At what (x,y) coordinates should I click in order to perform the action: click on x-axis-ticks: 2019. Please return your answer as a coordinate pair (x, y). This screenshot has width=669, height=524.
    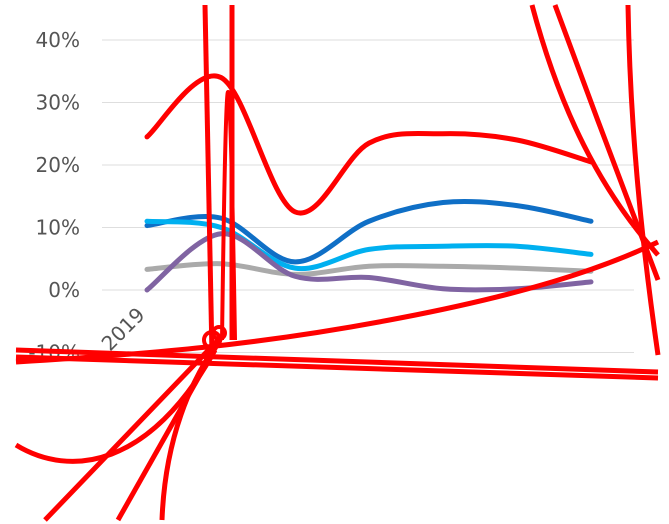
    Looking at the image, I should click on (123, 329).